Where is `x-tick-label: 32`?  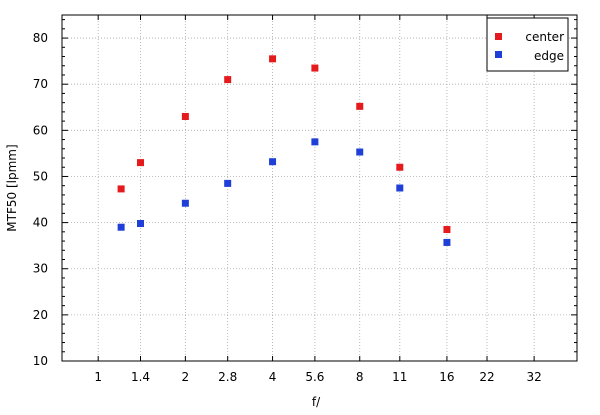
x-tick-label: 32 is located at coordinates (533, 377).